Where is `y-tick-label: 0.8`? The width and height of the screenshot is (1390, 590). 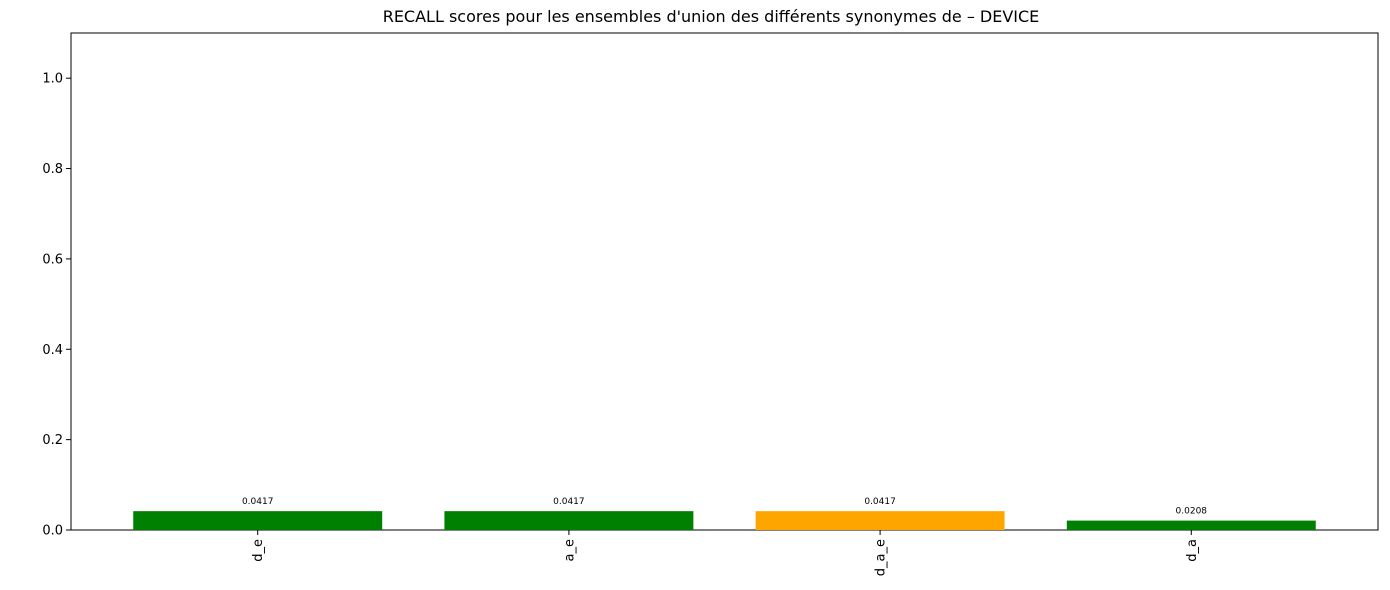
y-tick-label: 0.8 is located at coordinates (52, 169).